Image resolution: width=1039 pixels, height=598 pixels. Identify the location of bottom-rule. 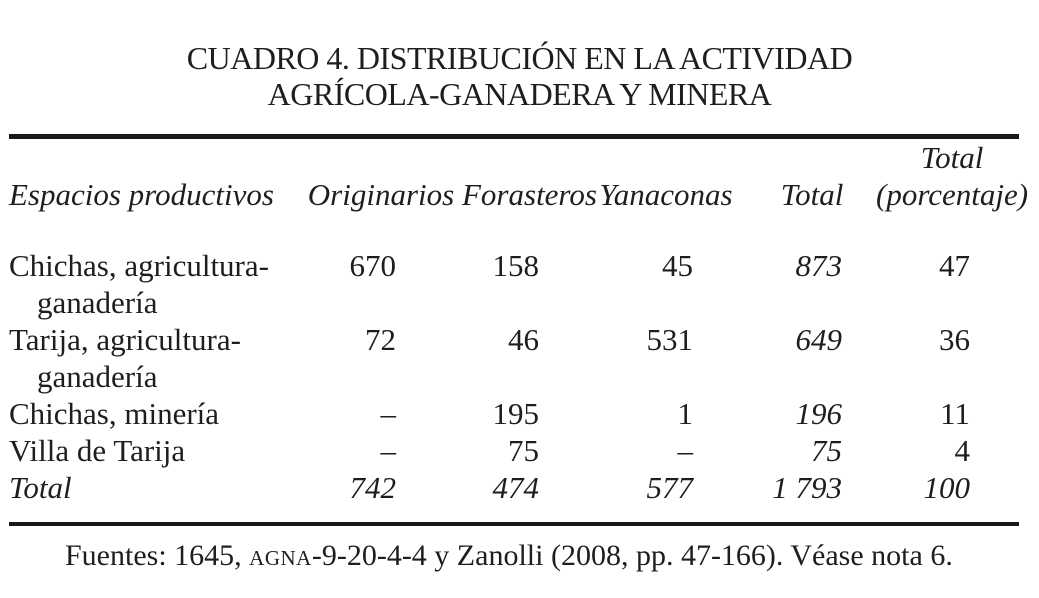
(514, 523).